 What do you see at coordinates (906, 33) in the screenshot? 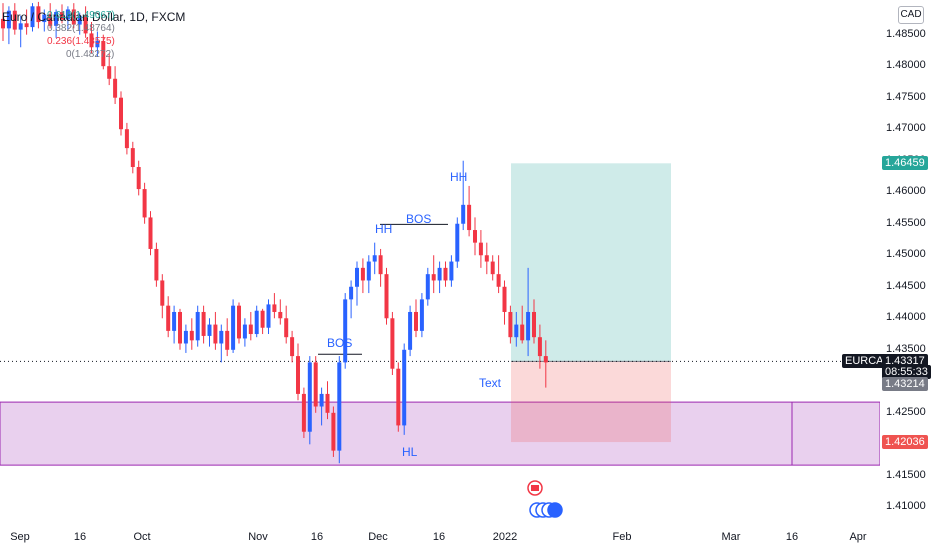
I see `price-tick-label: 1.48500` at bounding box center [906, 33].